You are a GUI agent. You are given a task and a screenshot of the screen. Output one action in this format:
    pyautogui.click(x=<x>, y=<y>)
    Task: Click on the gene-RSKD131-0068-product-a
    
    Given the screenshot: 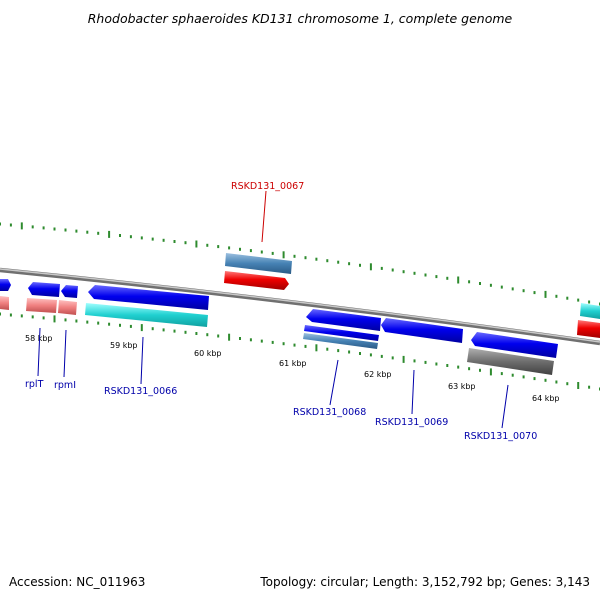 What is the action you would take?
    pyautogui.click(x=341, y=333)
    